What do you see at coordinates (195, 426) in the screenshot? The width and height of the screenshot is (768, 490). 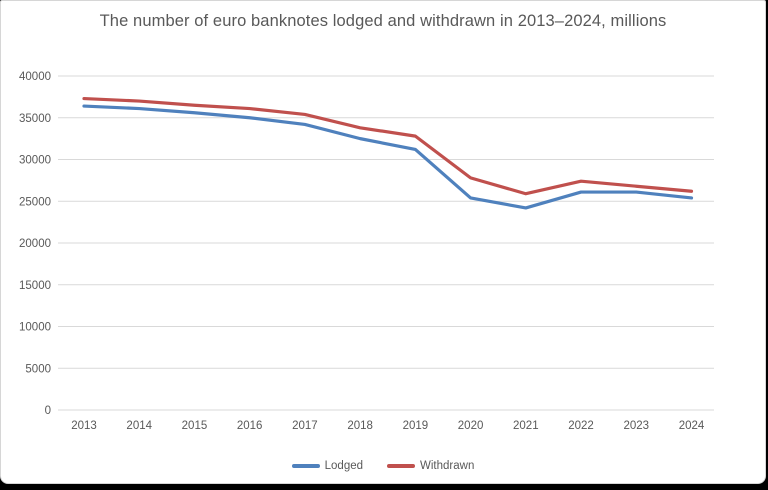 I see `x-tick-label: 2015` at bounding box center [195, 426].